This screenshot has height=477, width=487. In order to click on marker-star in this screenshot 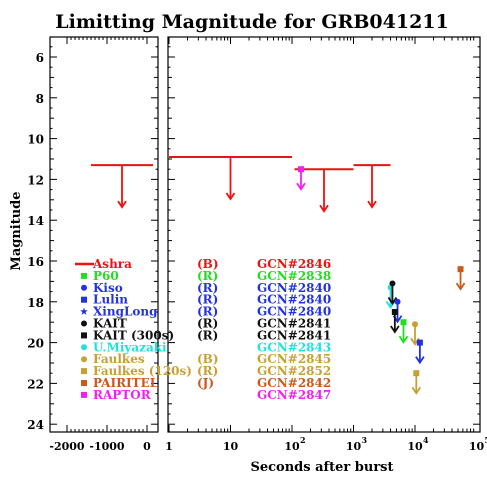, I will do `click(84, 311)`.